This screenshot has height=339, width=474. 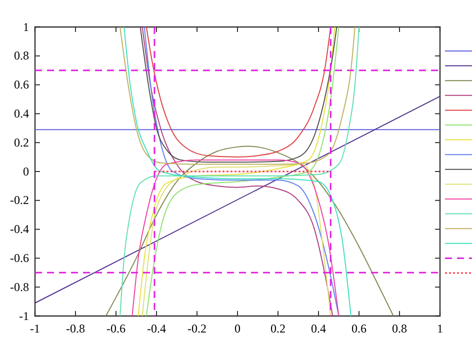 I want to click on x-tick-label: -0.8, so click(x=75, y=329).